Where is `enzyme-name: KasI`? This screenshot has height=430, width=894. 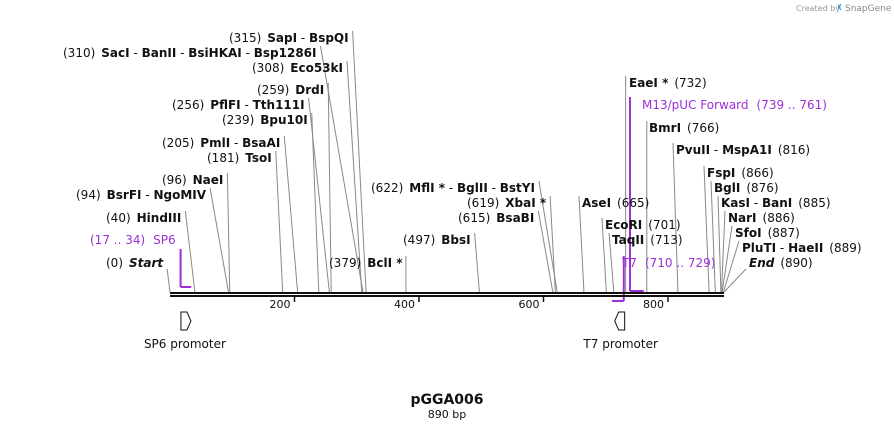
enzyme-name: KasI is located at coordinates (735, 203).